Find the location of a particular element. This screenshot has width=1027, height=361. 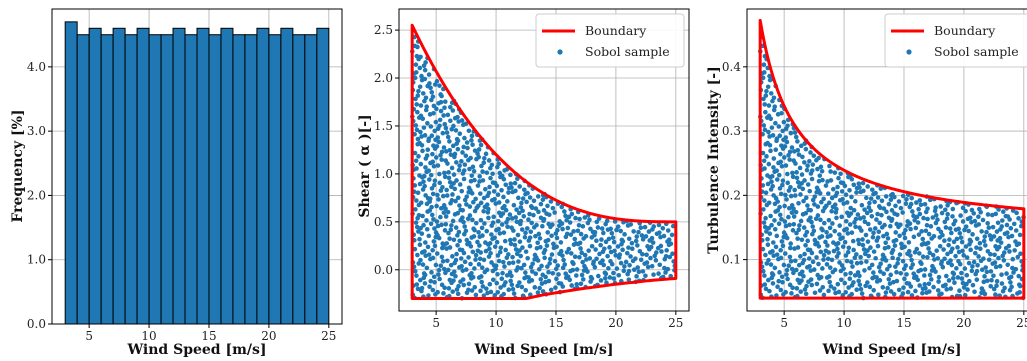

histogram-bar is located at coordinates (323, 176).